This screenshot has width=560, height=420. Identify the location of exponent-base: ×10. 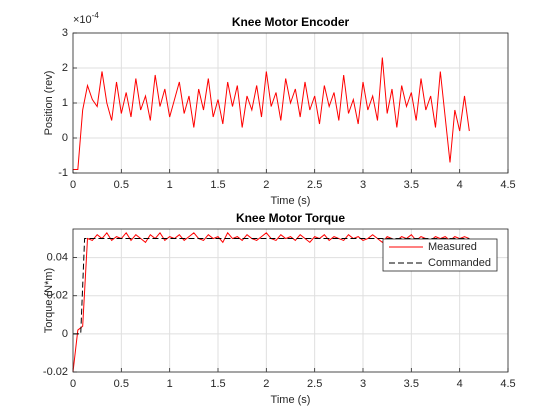
(82, 20).